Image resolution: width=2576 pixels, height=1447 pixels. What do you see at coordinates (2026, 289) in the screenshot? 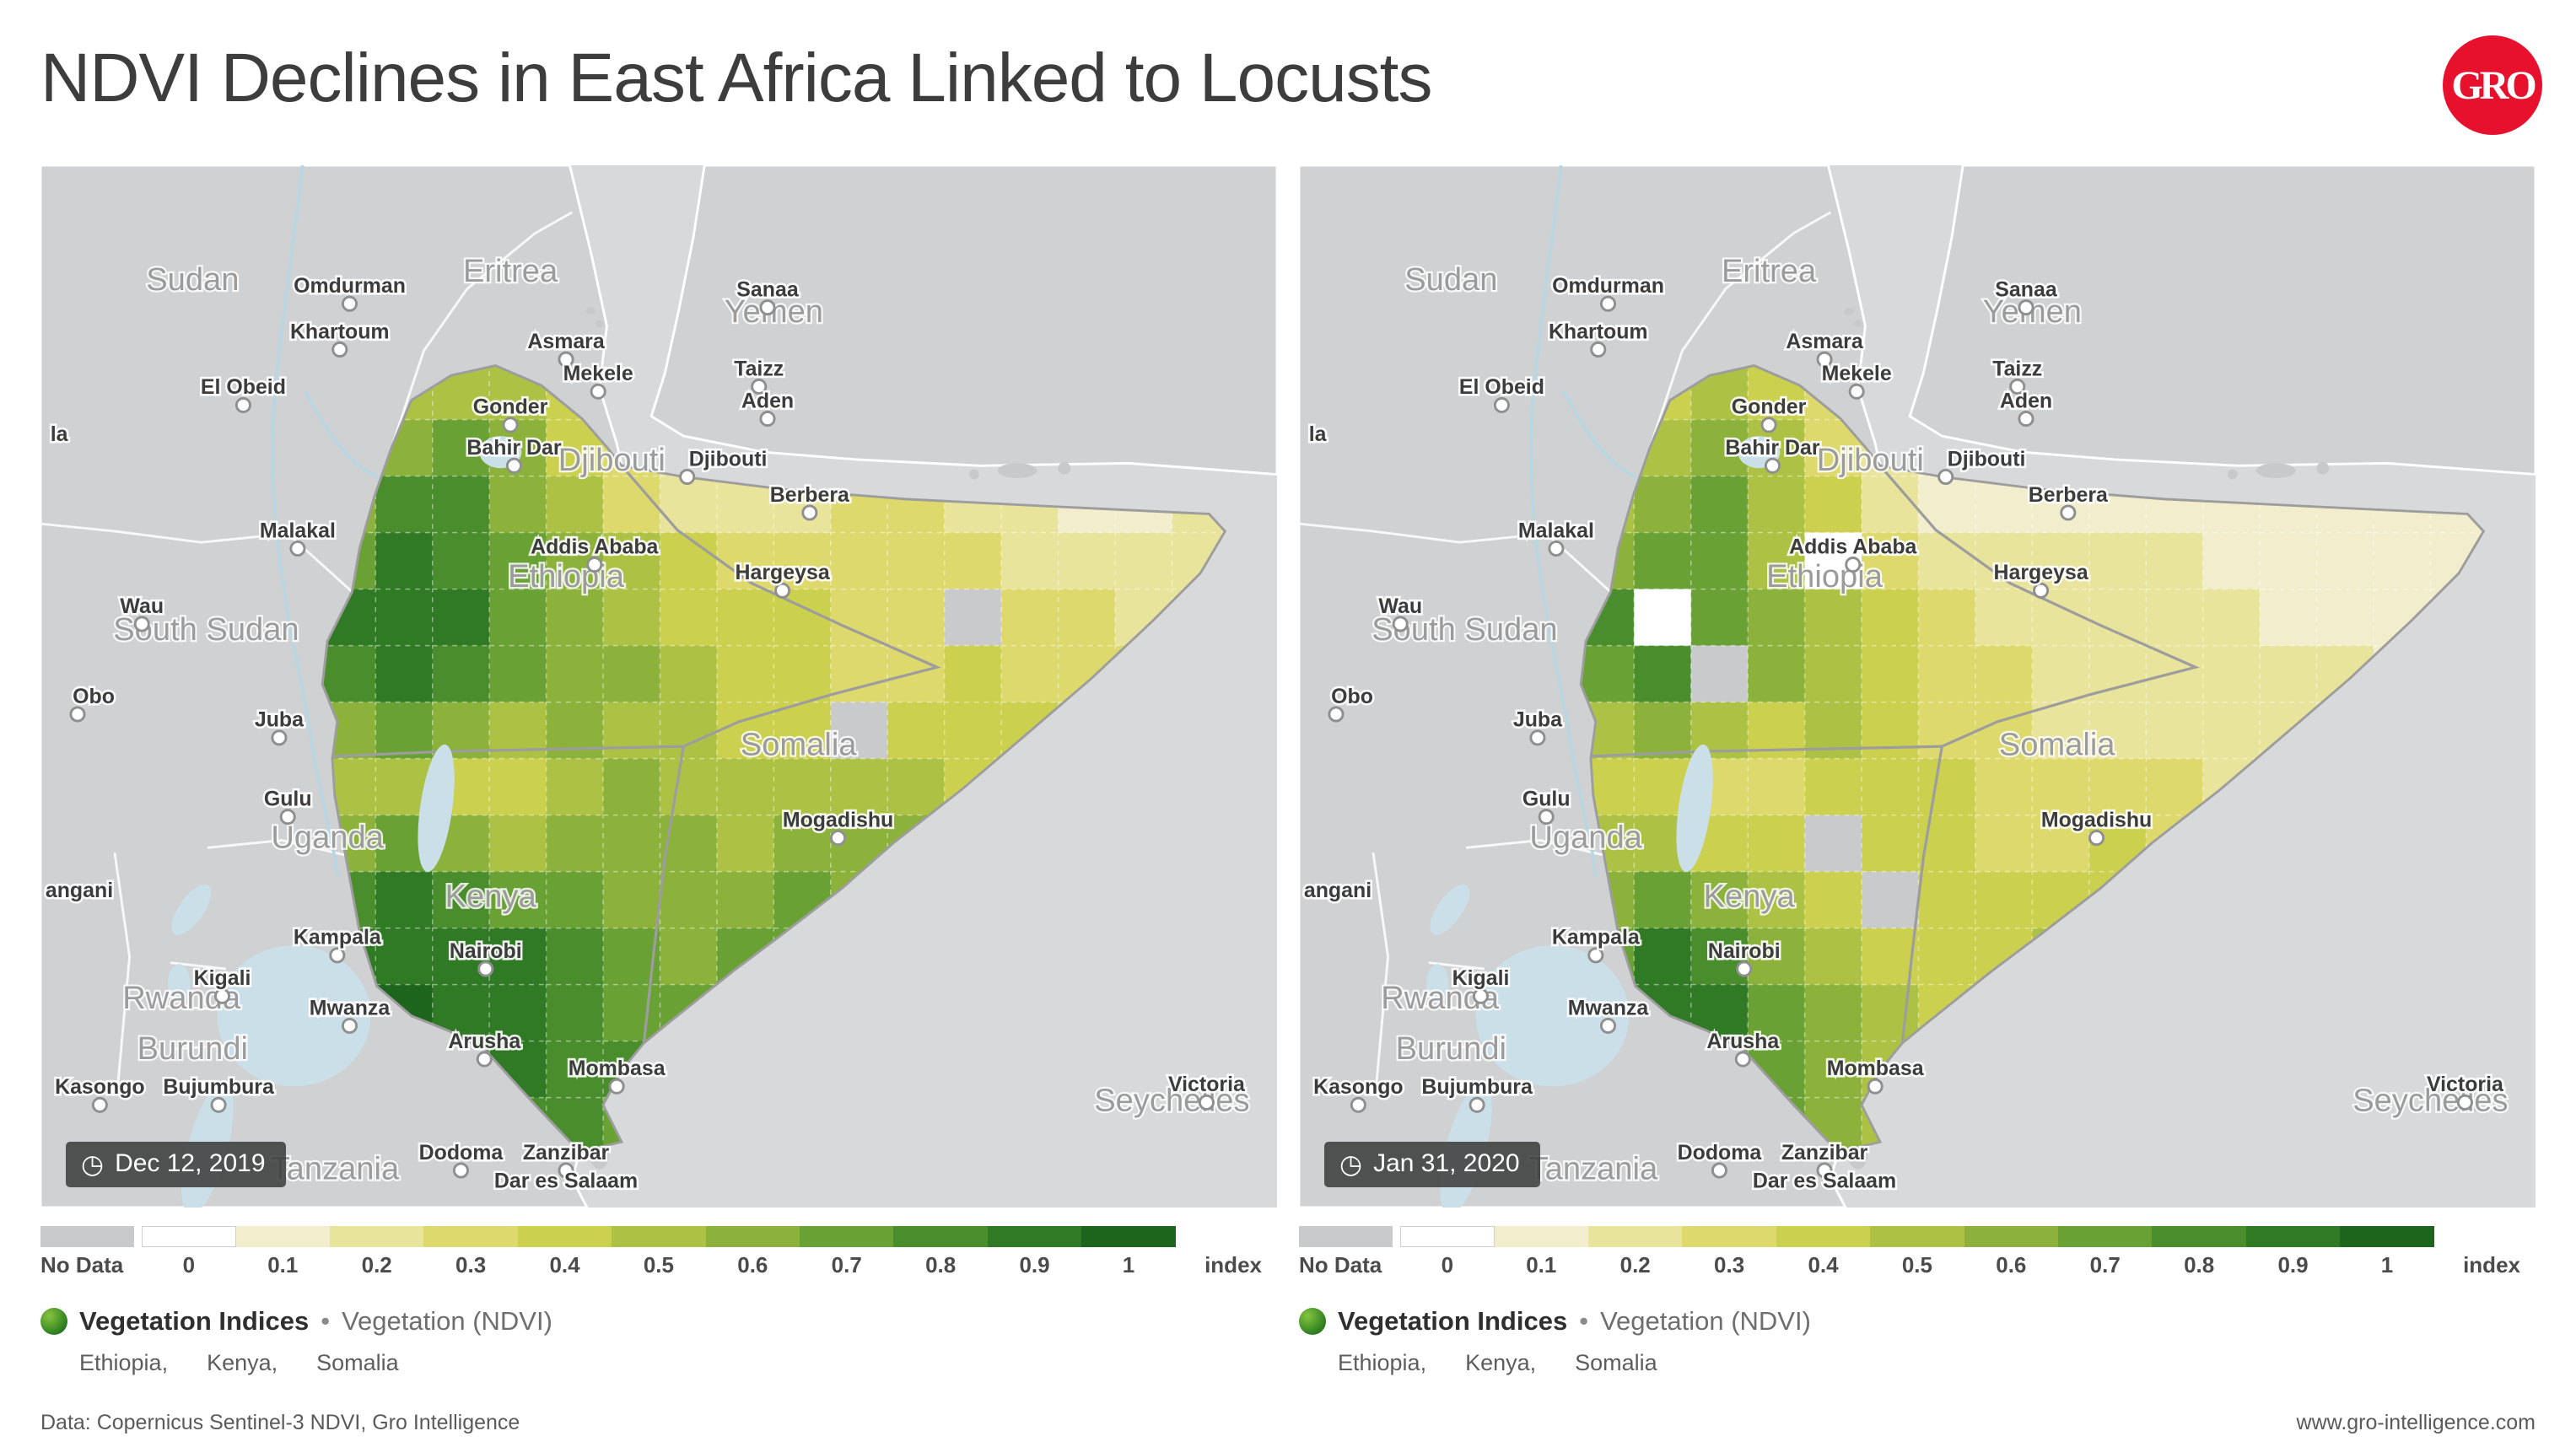
I see `city-label: Sanaa` at bounding box center [2026, 289].